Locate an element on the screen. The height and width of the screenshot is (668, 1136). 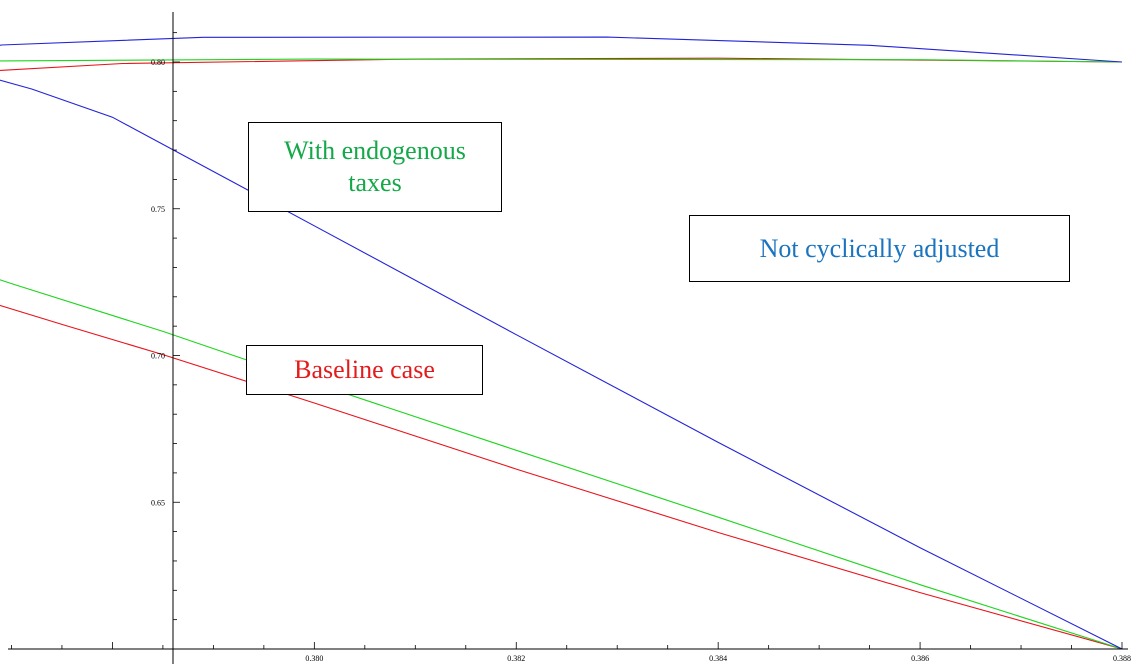
annotation-line: With endogenous is located at coordinates (375, 150).